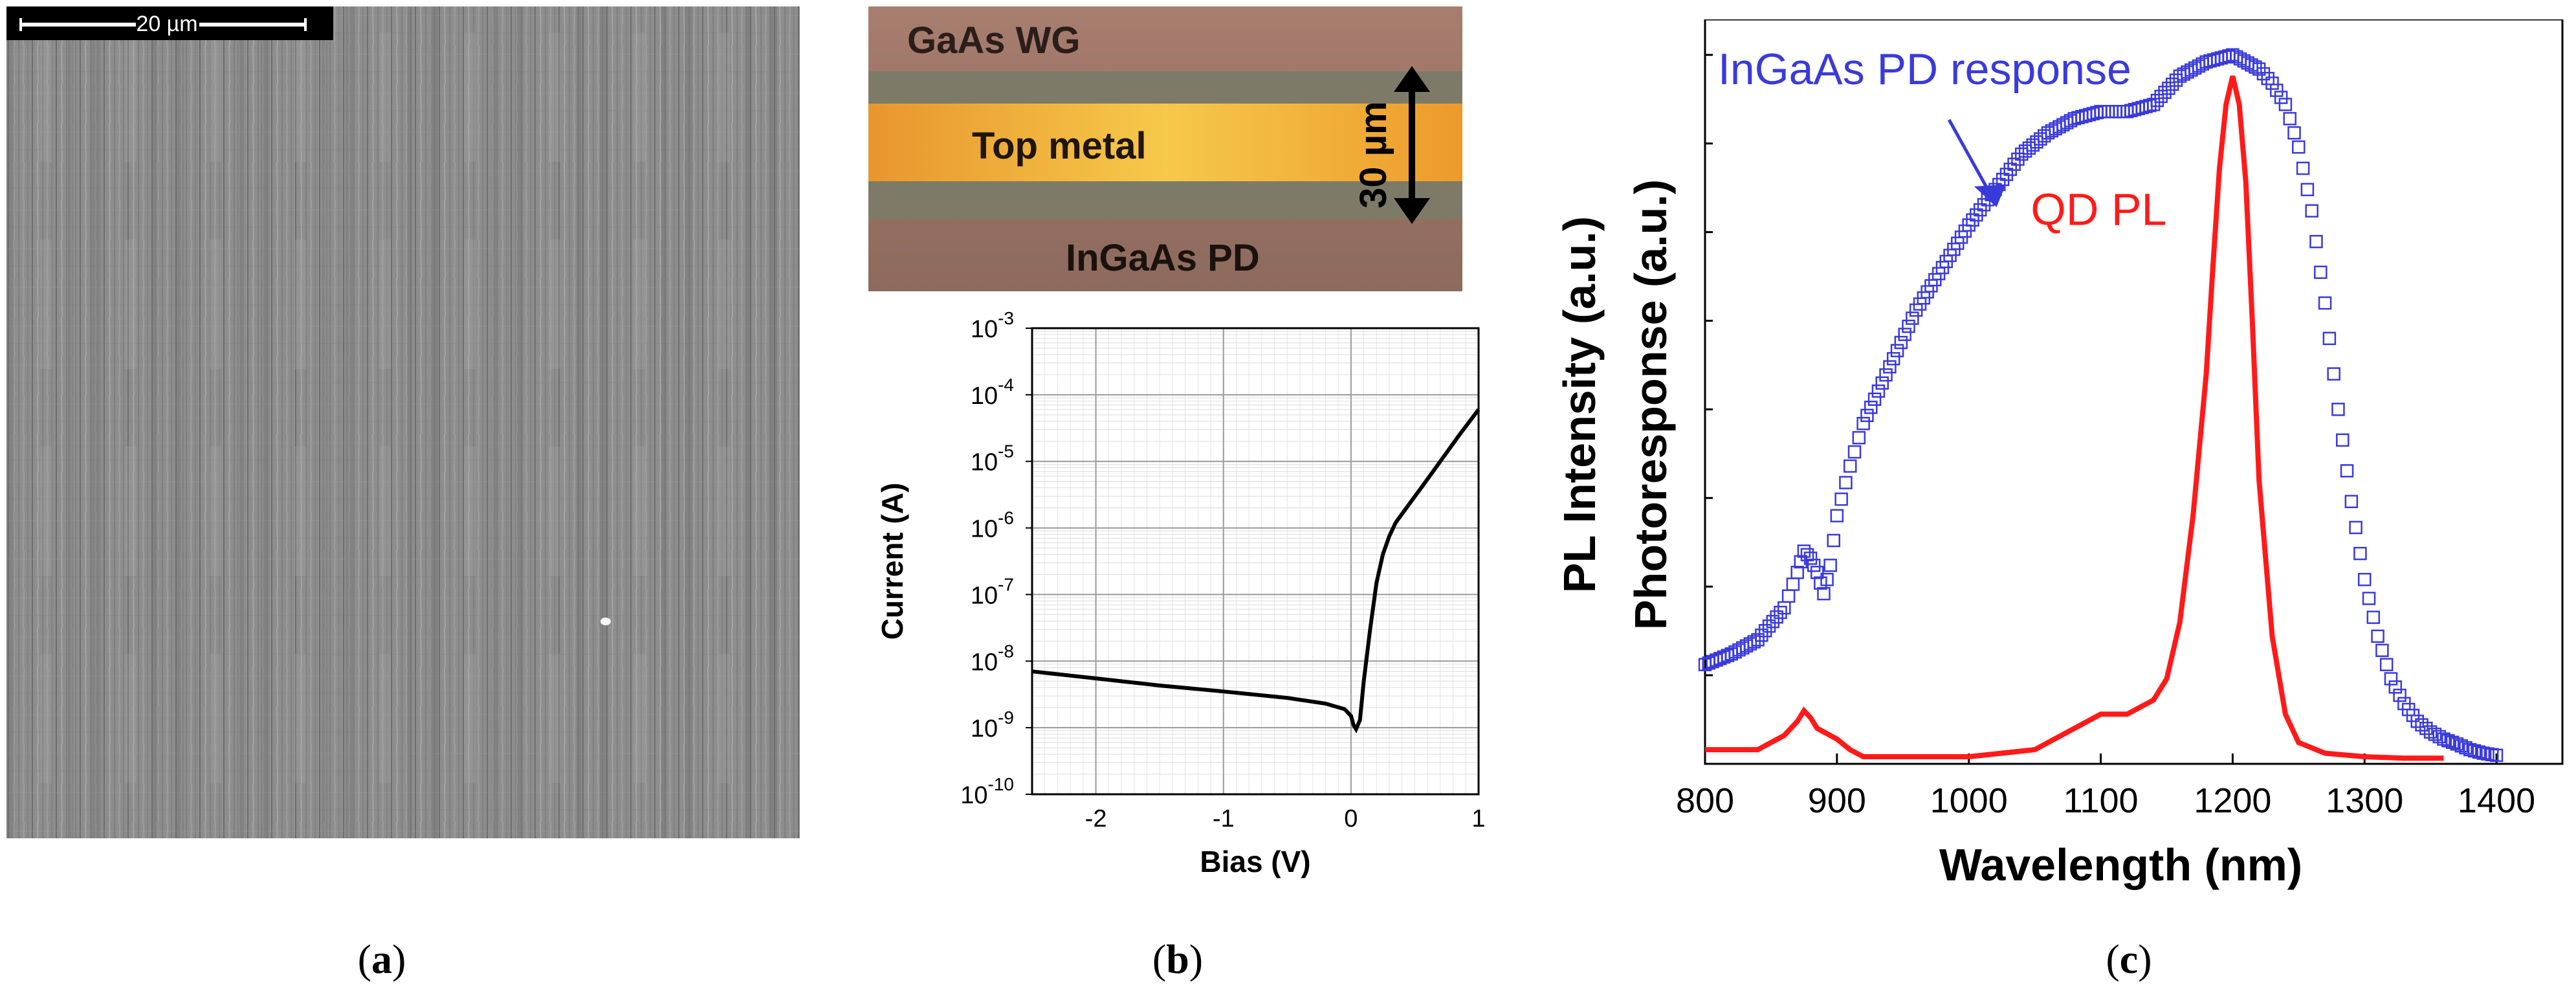 The height and width of the screenshot is (1004, 2576). I want to click on spectra-x-axis-label: Wavelength (nm), so click(2120, 865).